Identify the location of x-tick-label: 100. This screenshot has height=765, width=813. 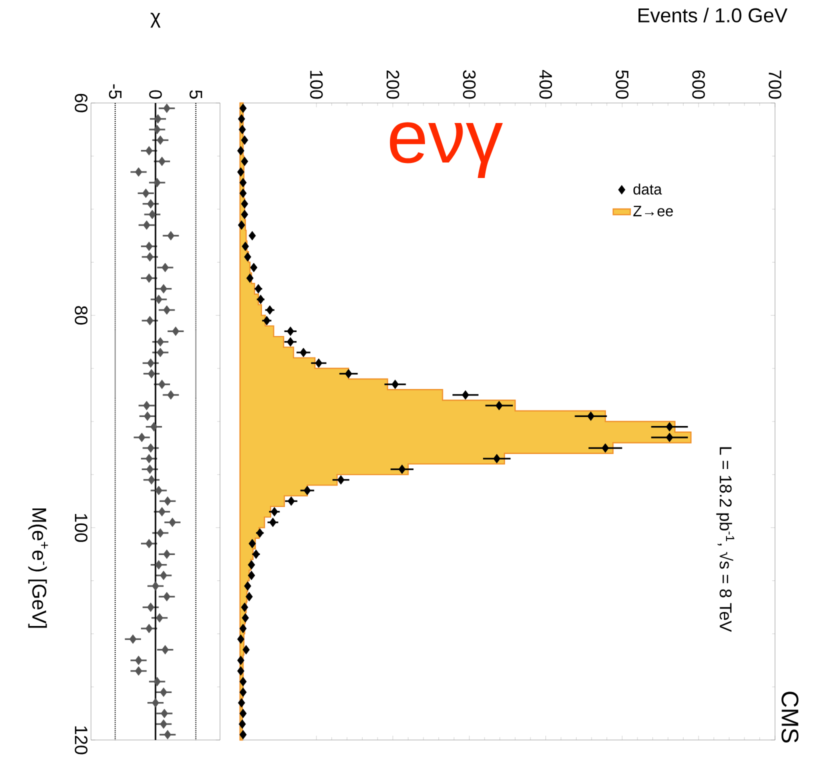
(316, 84).